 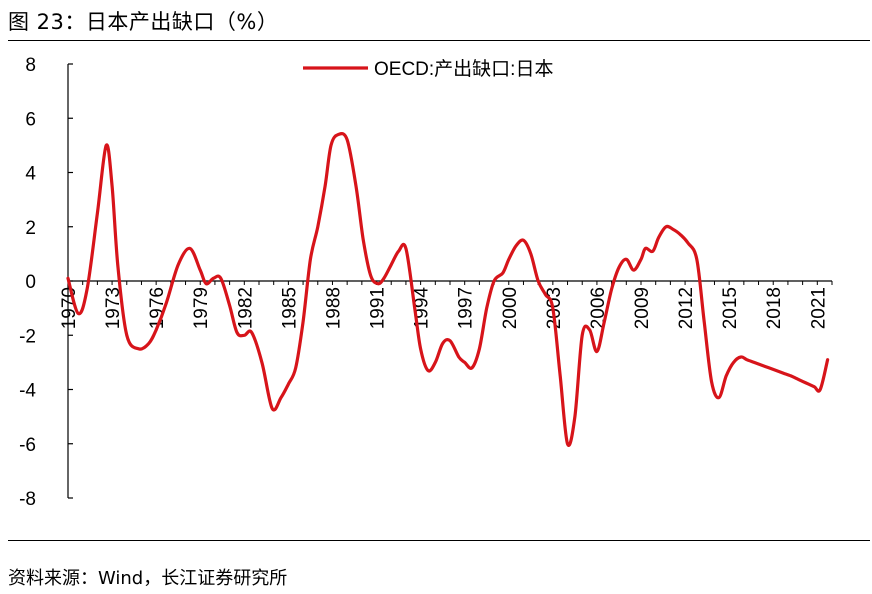 I want to click on legend-label: OECD:产出缺口:日本, so click(x=463, y=69).